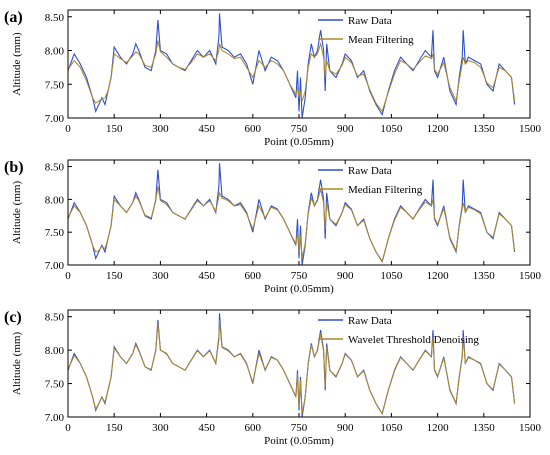 The width and height of the screenshot is (550, 455). Describe the element at coordinates (14, 167) in the screenshot. I see `panel-label: (b)` at that location.